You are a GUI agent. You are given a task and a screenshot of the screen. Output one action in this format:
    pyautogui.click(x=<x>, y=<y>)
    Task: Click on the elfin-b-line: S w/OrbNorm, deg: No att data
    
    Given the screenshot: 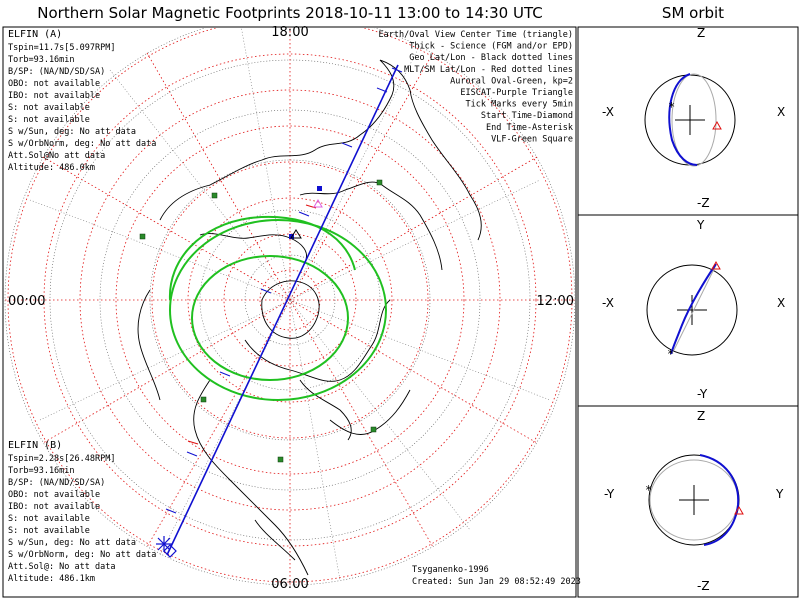 What is the action you would take?
    pyautogui.click(x=82, y=555)
    